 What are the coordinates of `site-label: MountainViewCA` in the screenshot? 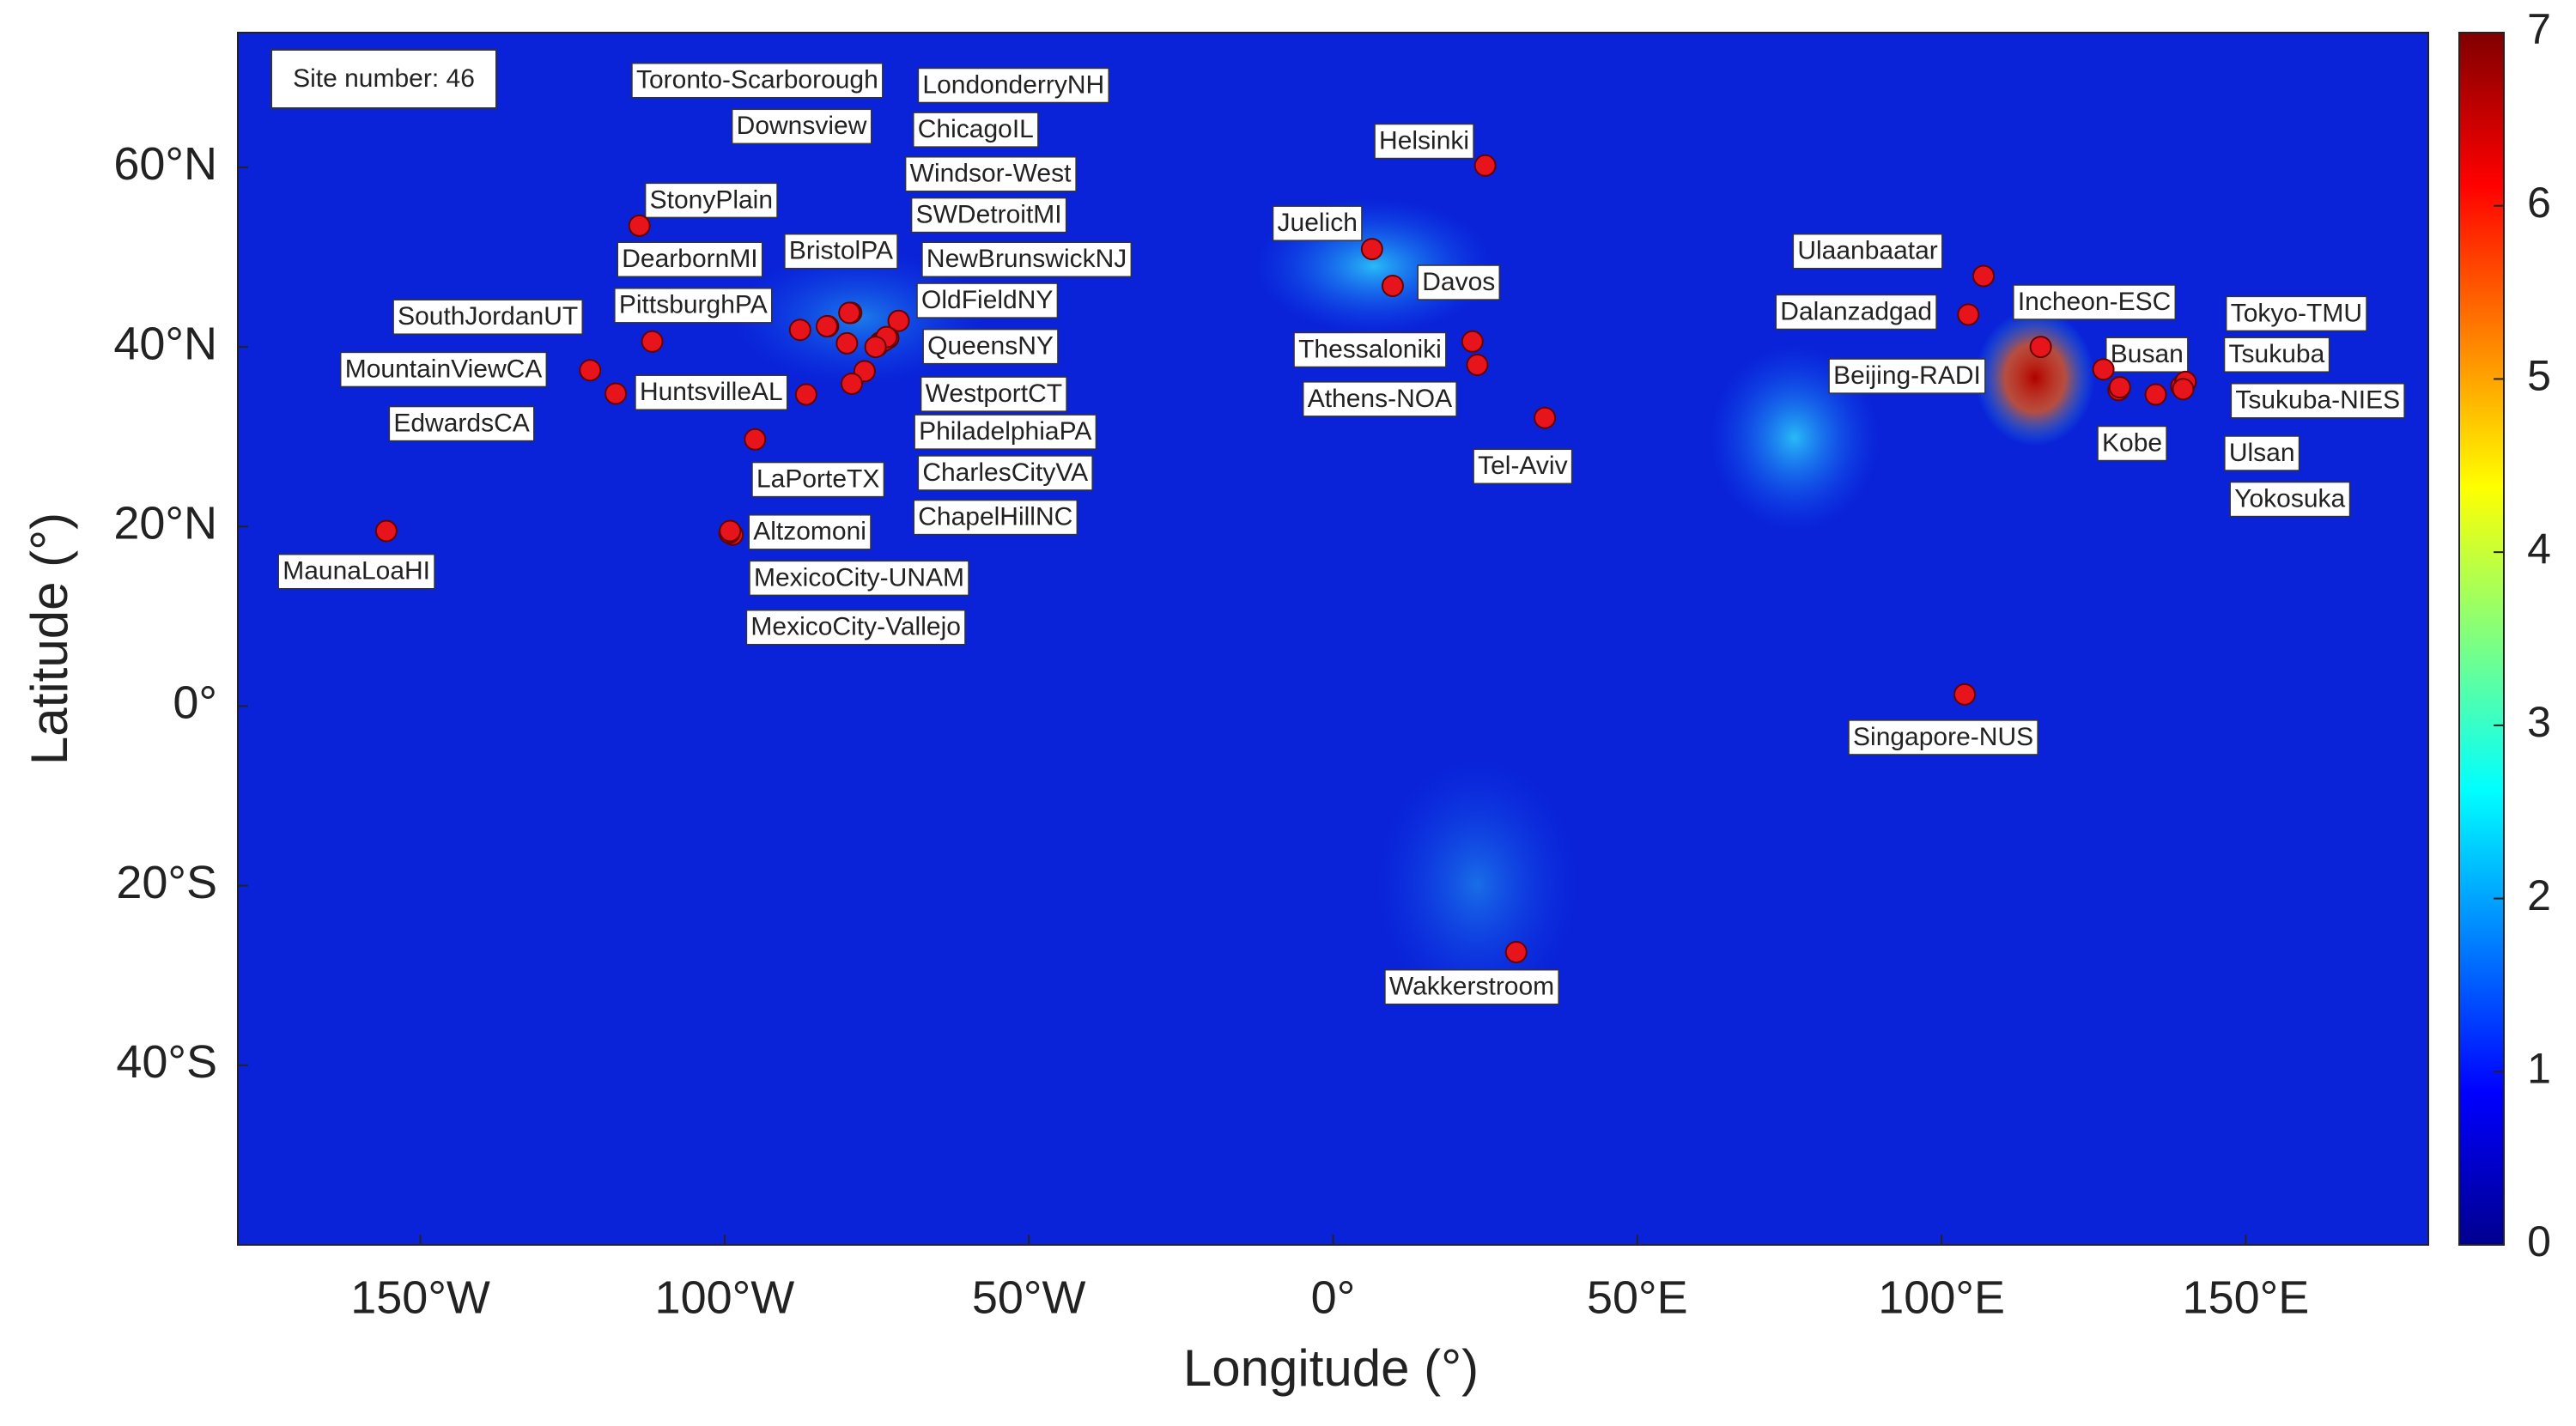 It's located at (444, 369).